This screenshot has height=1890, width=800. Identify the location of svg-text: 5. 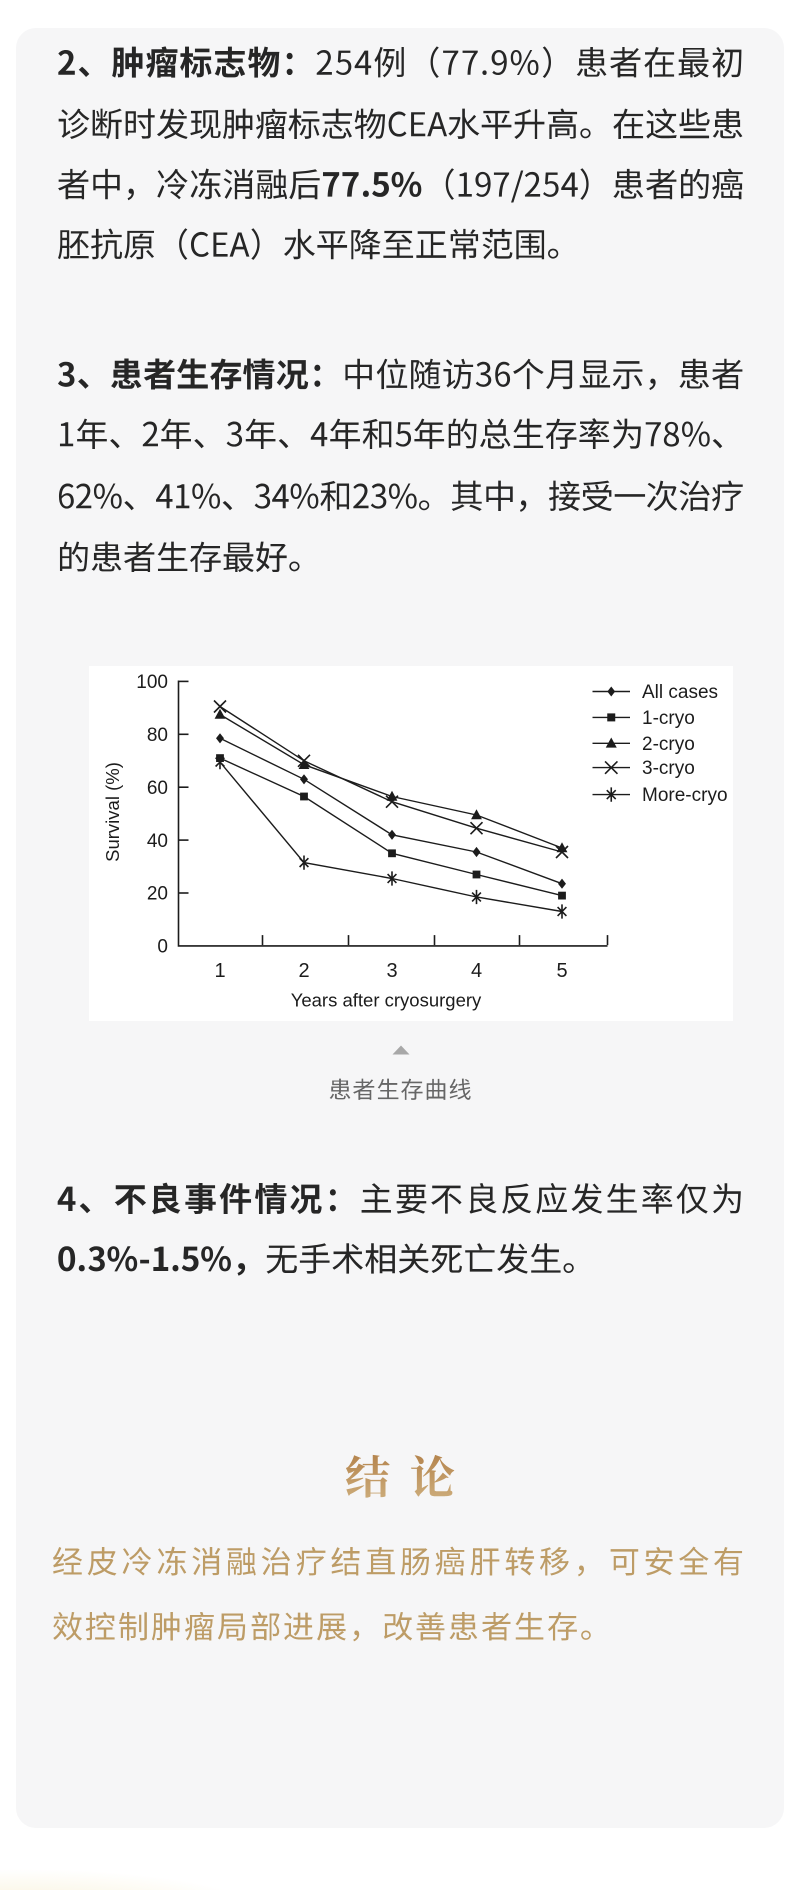
(561, 971).